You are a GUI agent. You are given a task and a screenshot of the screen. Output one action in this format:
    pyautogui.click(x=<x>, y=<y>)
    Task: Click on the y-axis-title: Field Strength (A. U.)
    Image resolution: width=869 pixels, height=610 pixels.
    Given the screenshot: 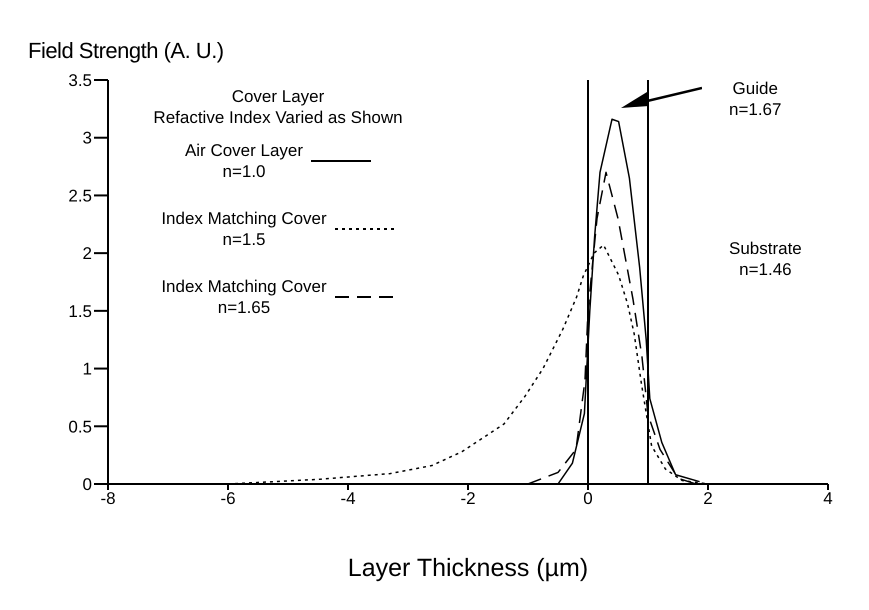 What is the action you would take?
    pyautogui.click(x=126, y=51)
    